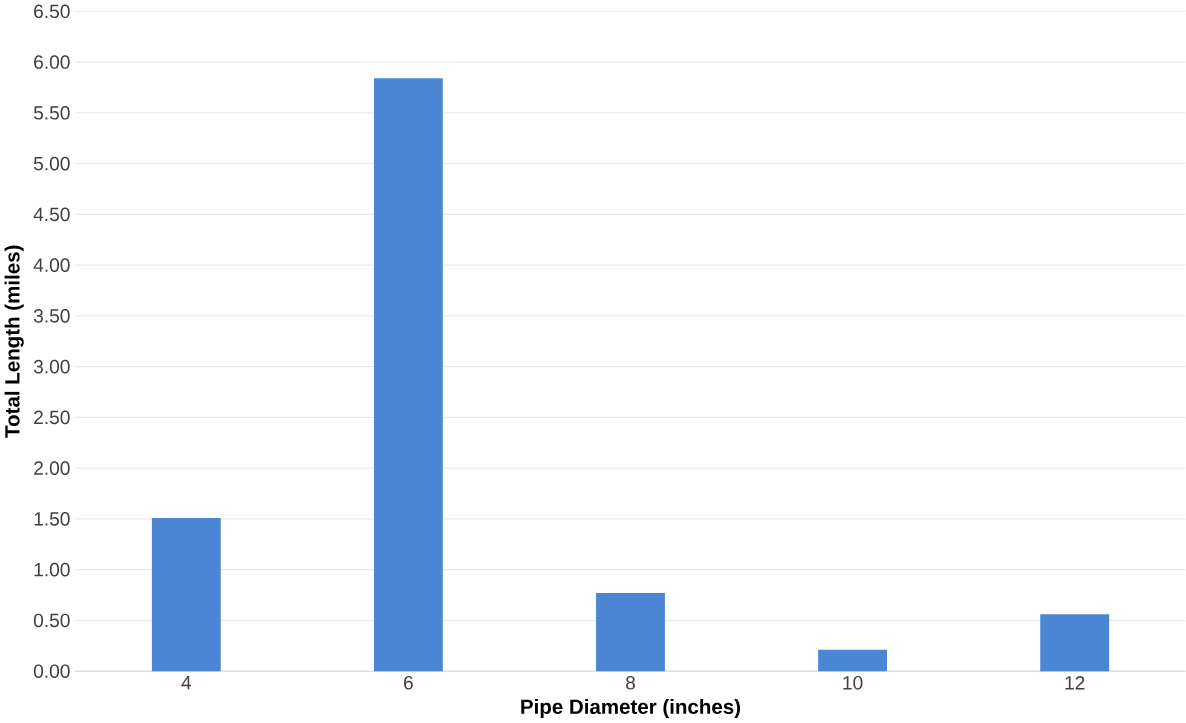 This screenshot has height=723, width=1186. Describe the element at coordinates (853, 683) in the screenshot. I see `x-tick-label: 10` at that location.